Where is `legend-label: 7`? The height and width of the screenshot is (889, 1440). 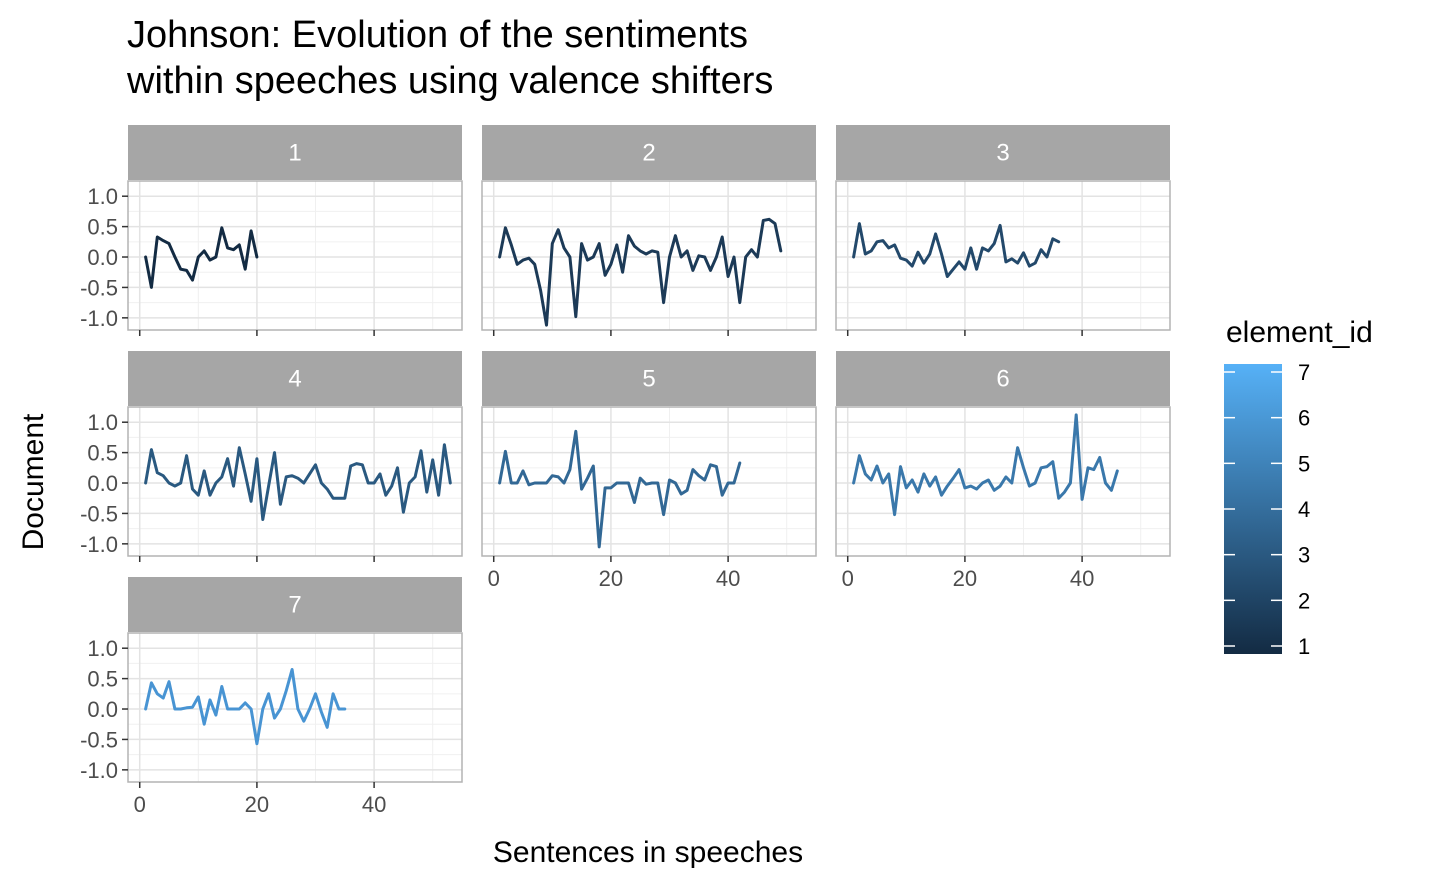
legend-label: 7 is located at coordinates (1304, 372).